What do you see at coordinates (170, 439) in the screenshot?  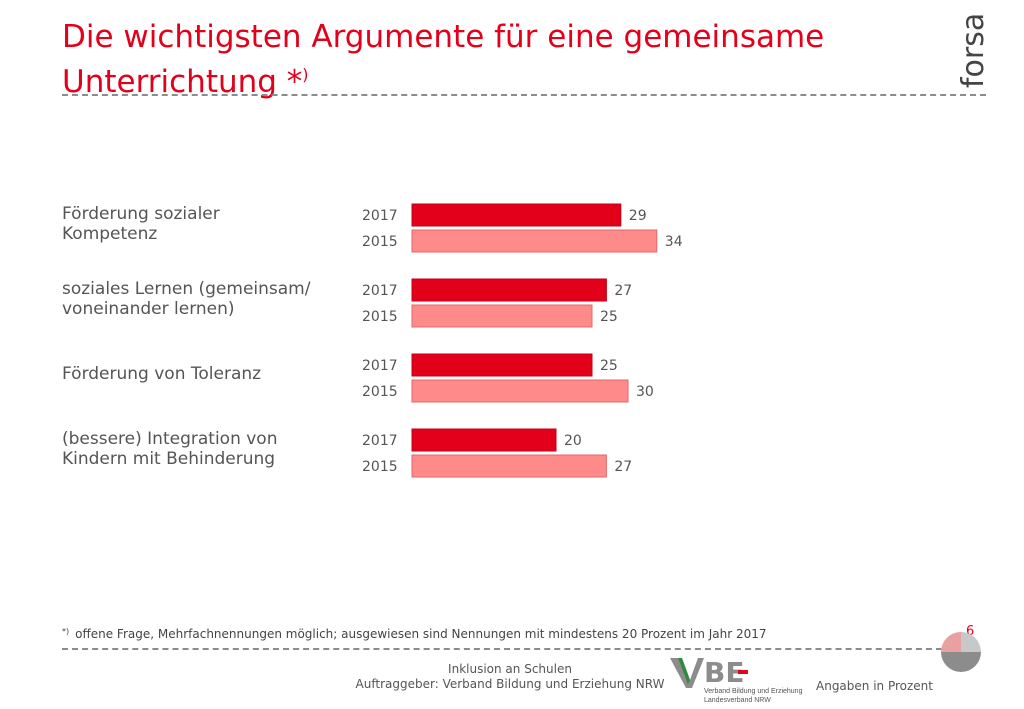 I see `category-label-line: (bessere) Integration von` at bounding box center [170, 439].